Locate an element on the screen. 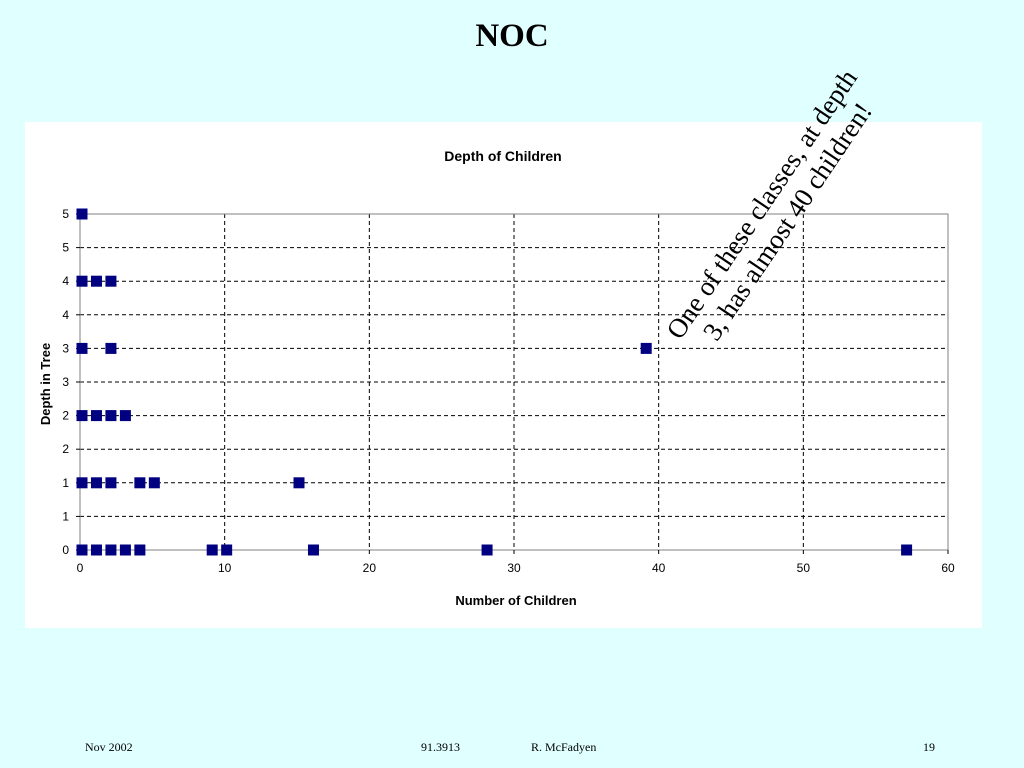 This screenshot has width=1024, height=768. footer-course: 91.3913 is located at coordinates (440, 747).